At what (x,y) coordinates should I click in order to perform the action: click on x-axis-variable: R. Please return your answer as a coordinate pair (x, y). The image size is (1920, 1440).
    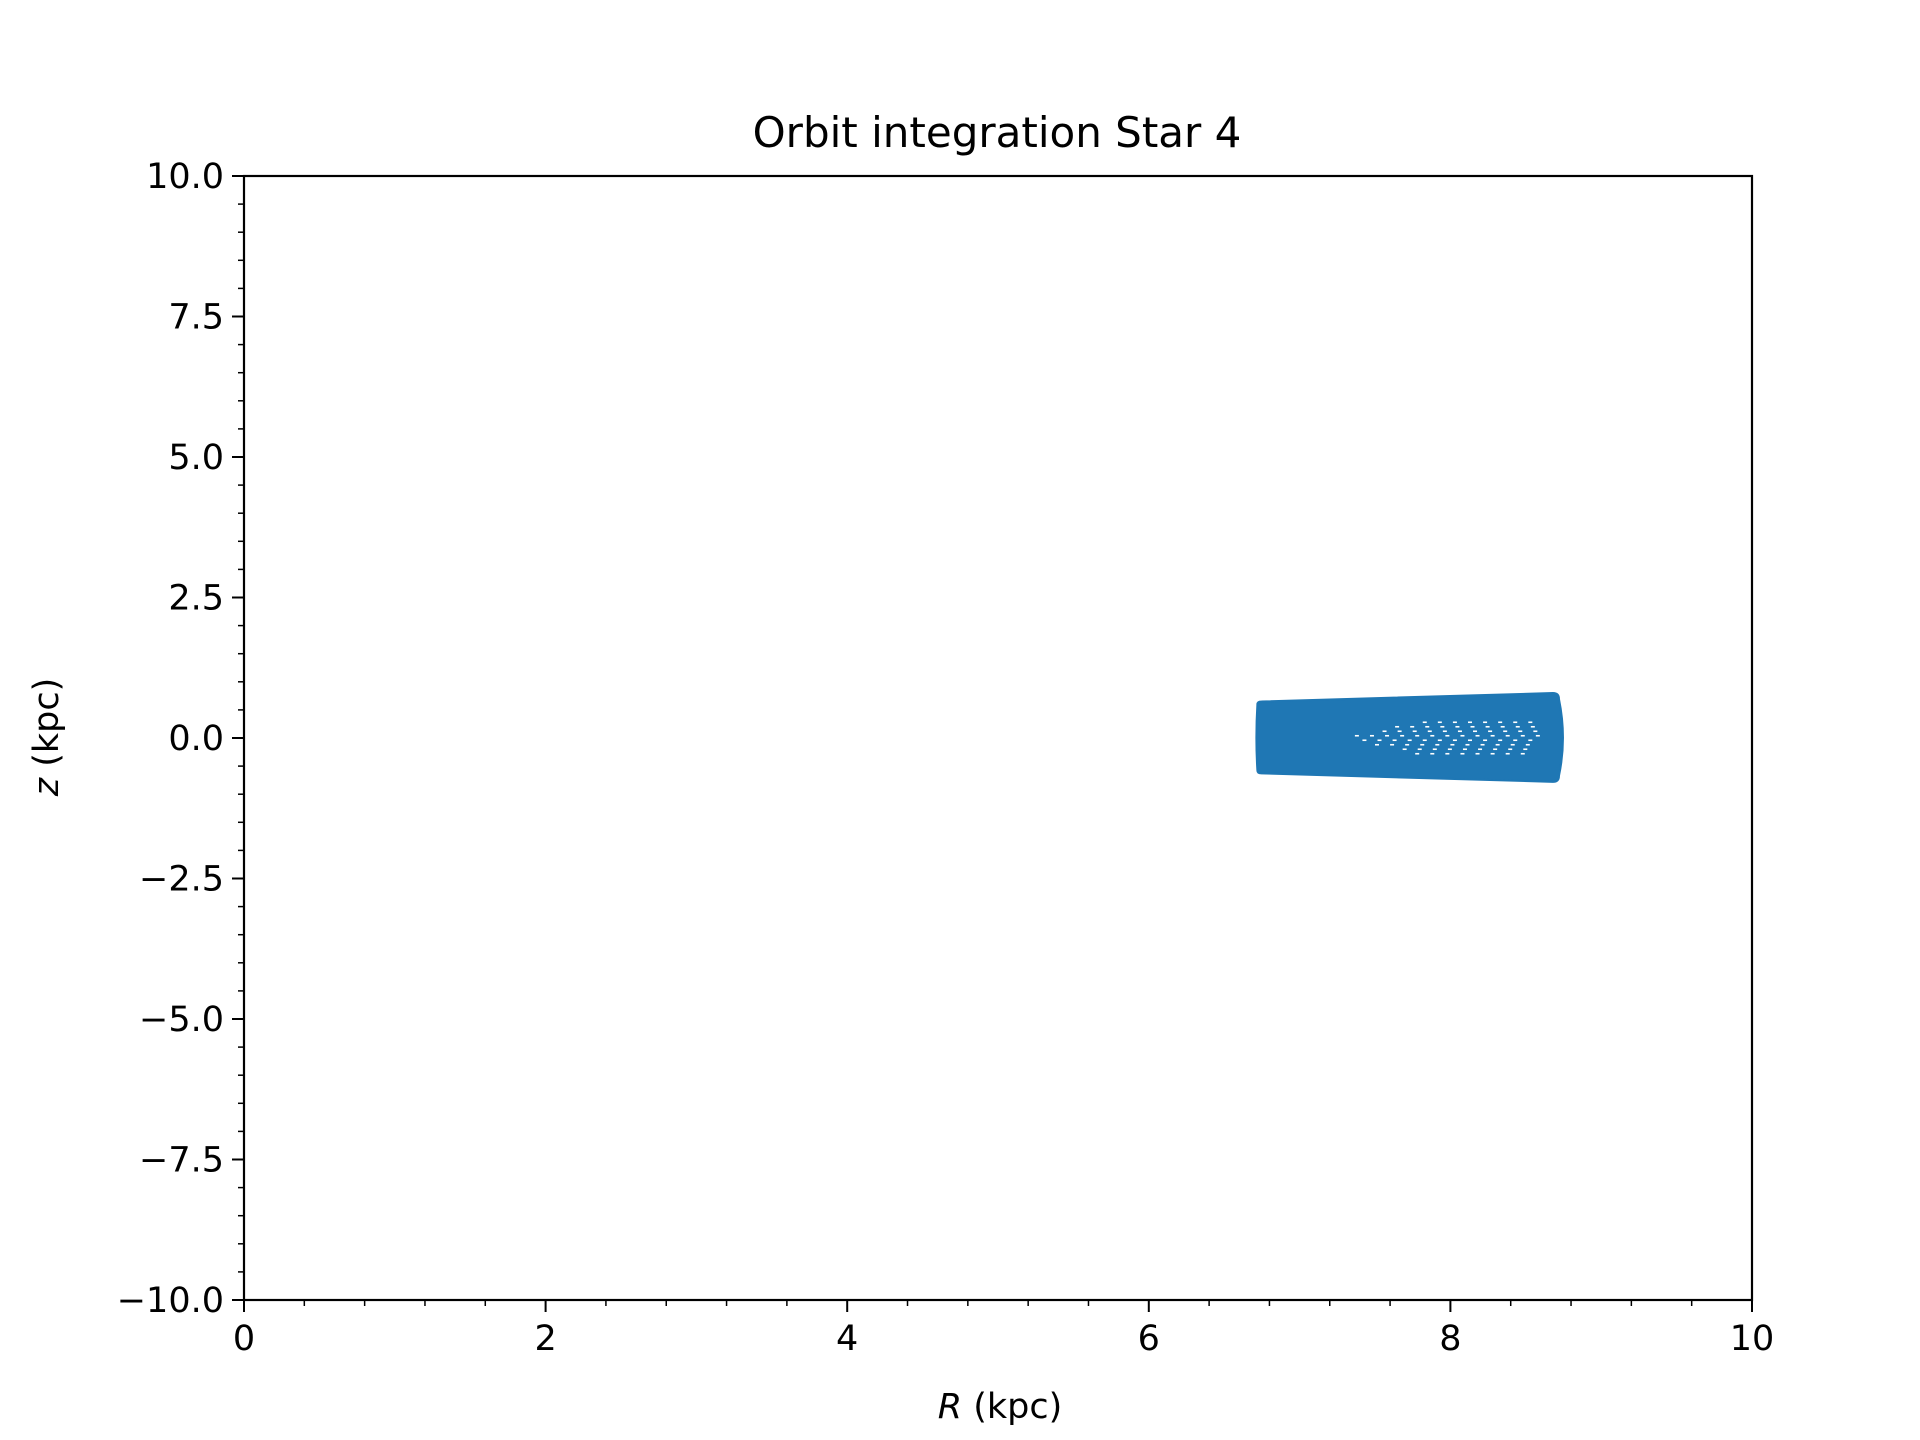
    Looking at the image, I should click on (950, 1407).